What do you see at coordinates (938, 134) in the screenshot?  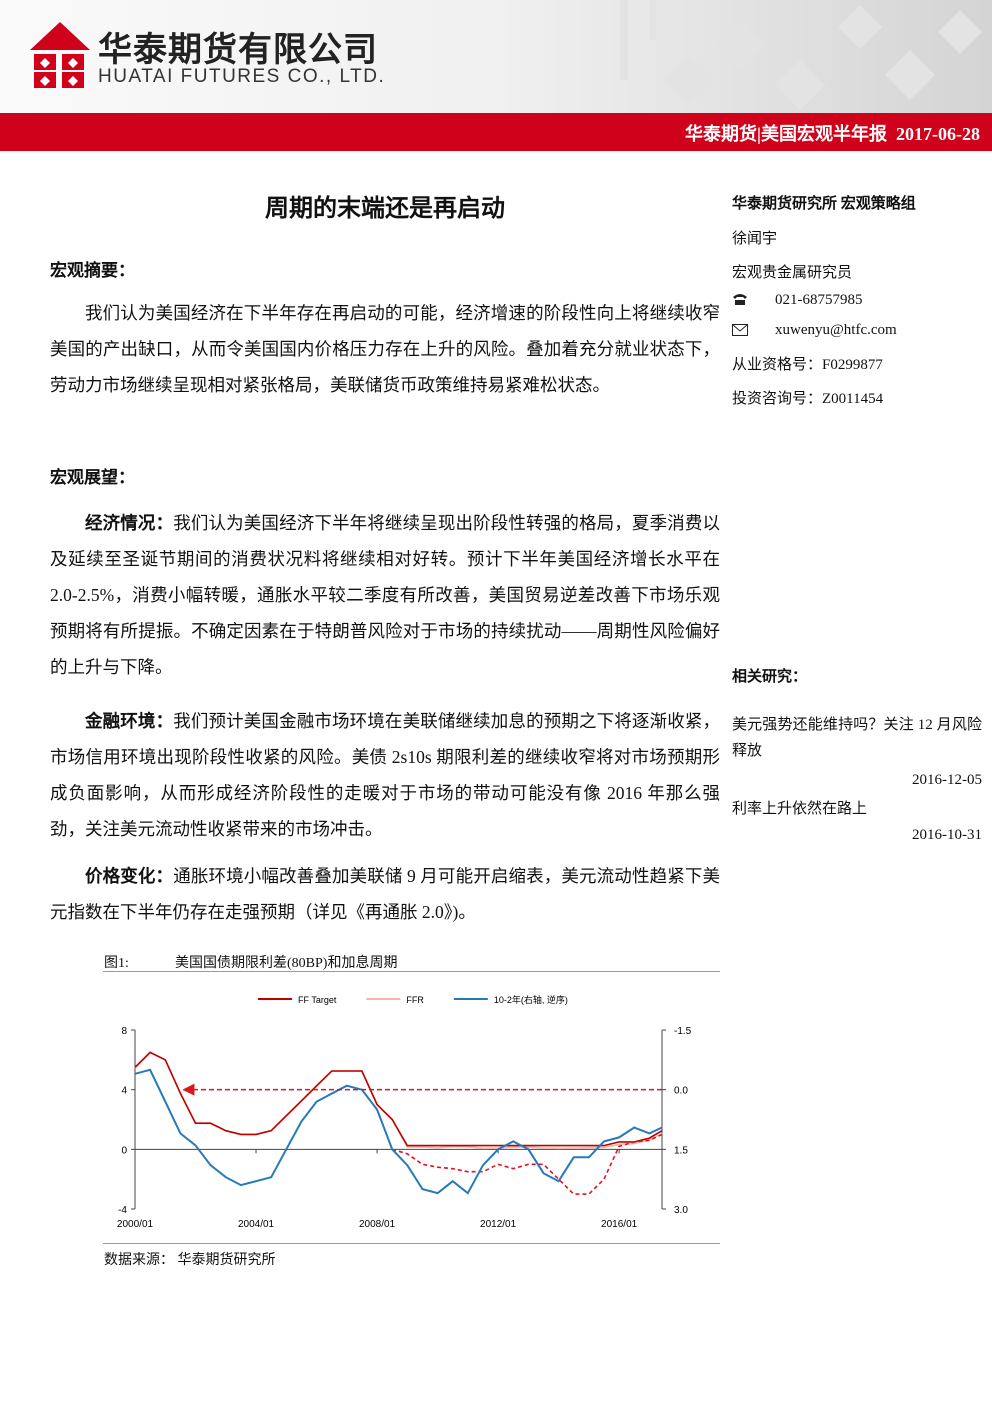 I see `report-date: 2017-06-28` at bounding box center [938, 134].